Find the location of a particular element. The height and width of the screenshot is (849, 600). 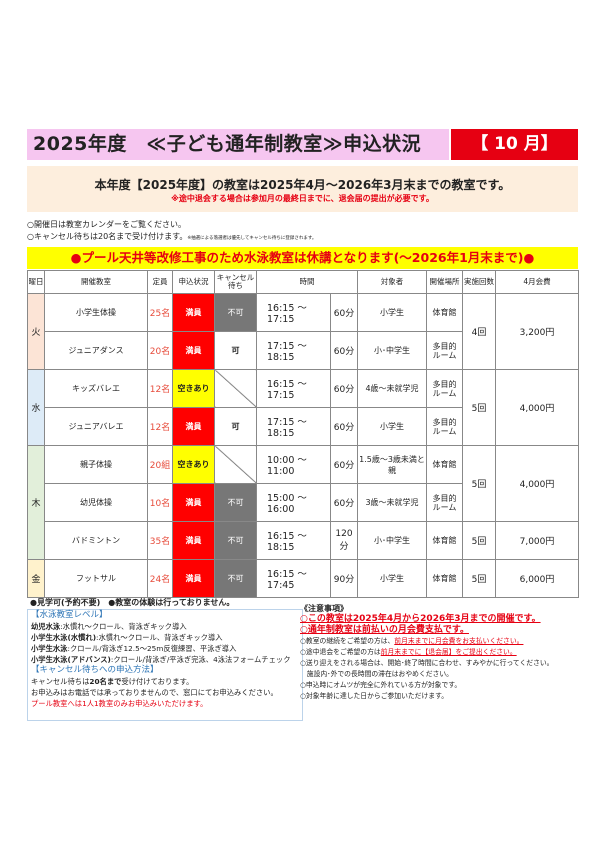

calendar-note: ○開催日は教室カレンダーをご覧ください。 is located at coordinates (106, 224).